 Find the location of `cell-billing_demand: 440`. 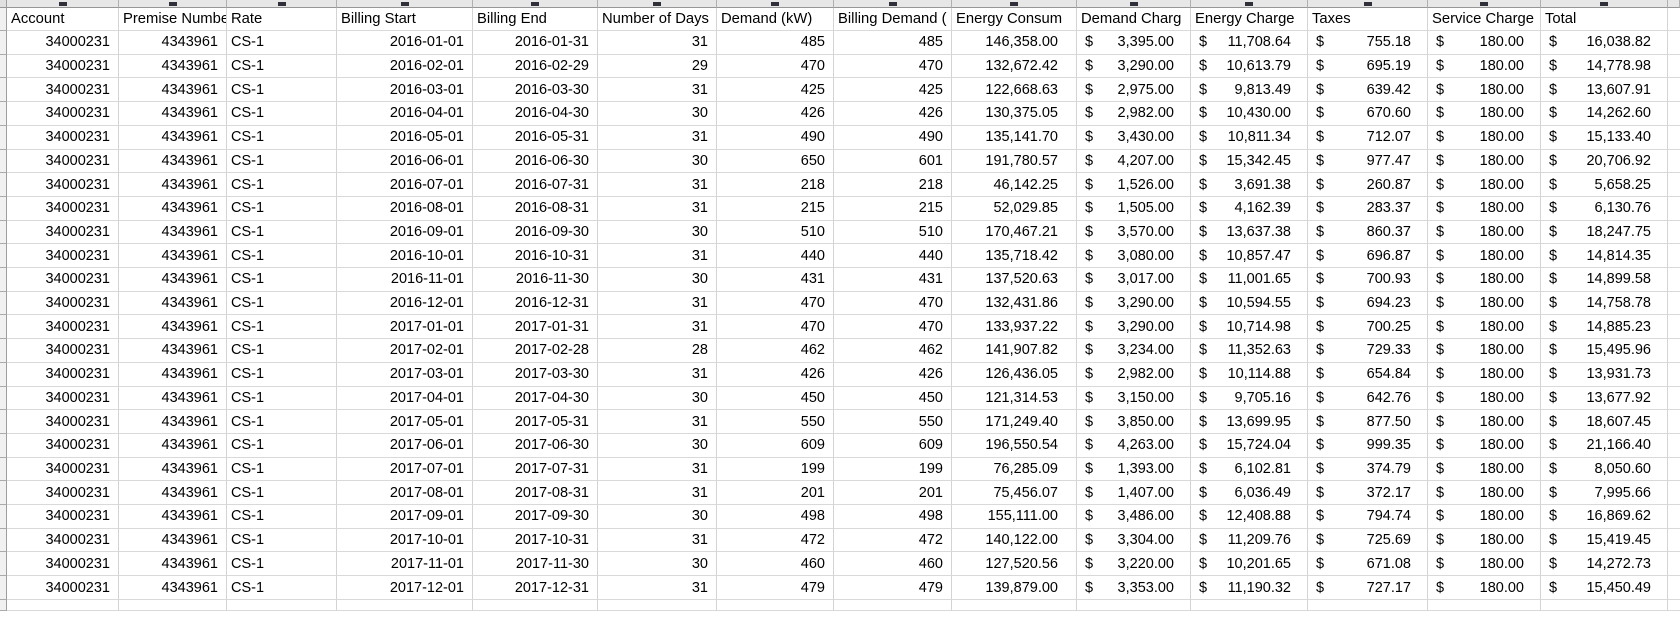

cell-billing_demand: 440 is located at coordinates (893, 256).